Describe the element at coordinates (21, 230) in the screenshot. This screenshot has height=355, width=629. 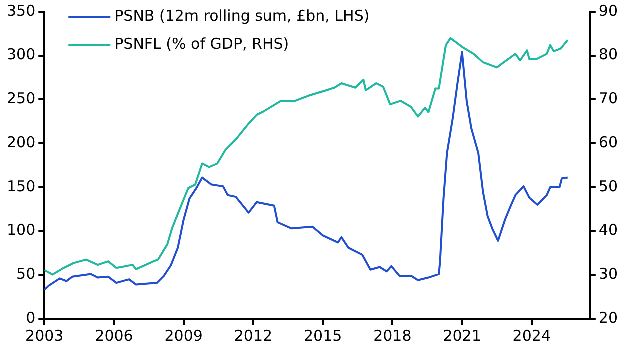
I see `y-tick-label: 100` at that location.